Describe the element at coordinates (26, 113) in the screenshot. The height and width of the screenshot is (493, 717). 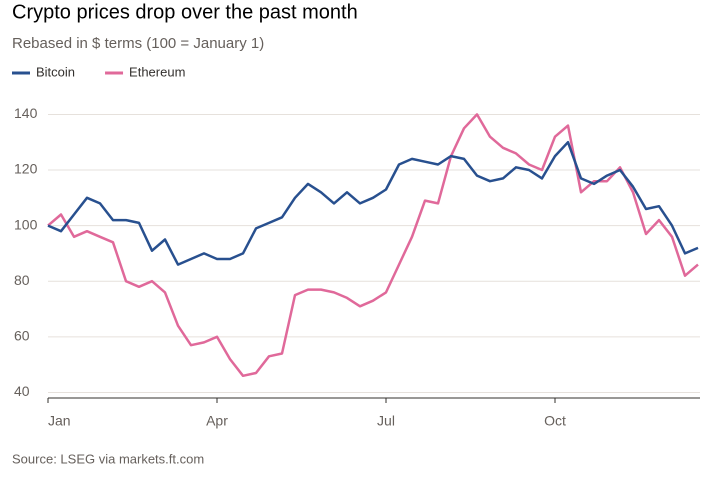
I see `y-tick-label: 140` at that location.